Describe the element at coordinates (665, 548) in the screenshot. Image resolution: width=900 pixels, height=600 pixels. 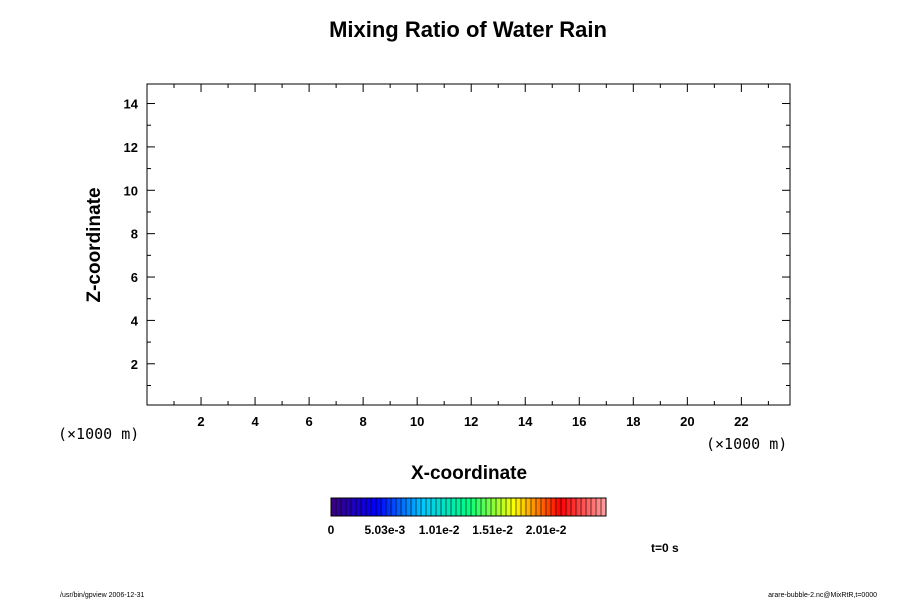
I see `time-label: t=0 s` at that location.